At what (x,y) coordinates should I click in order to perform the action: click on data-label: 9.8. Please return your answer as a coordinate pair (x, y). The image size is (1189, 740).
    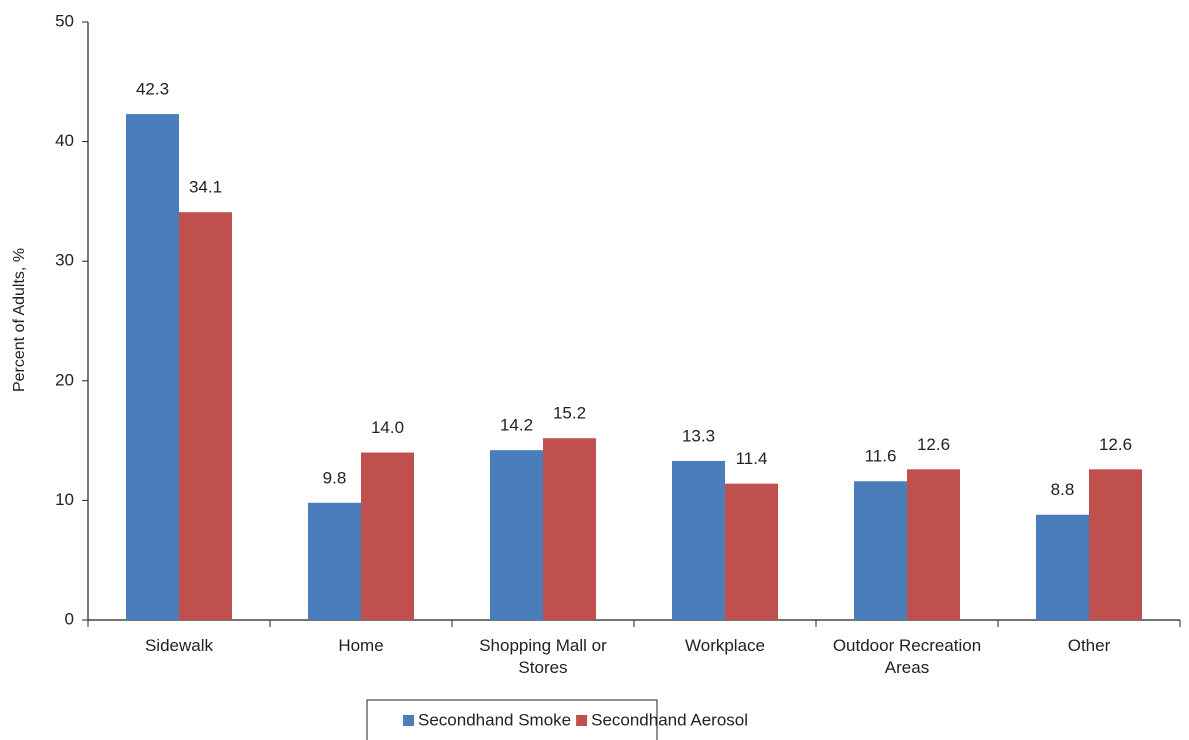
    Looking at the image, I should click on (335, 477).